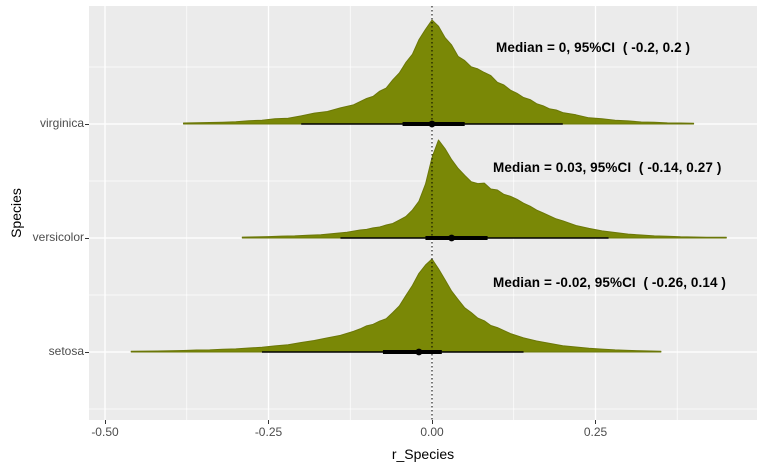  I want to click on median-point-setosa, so click(419, 352).